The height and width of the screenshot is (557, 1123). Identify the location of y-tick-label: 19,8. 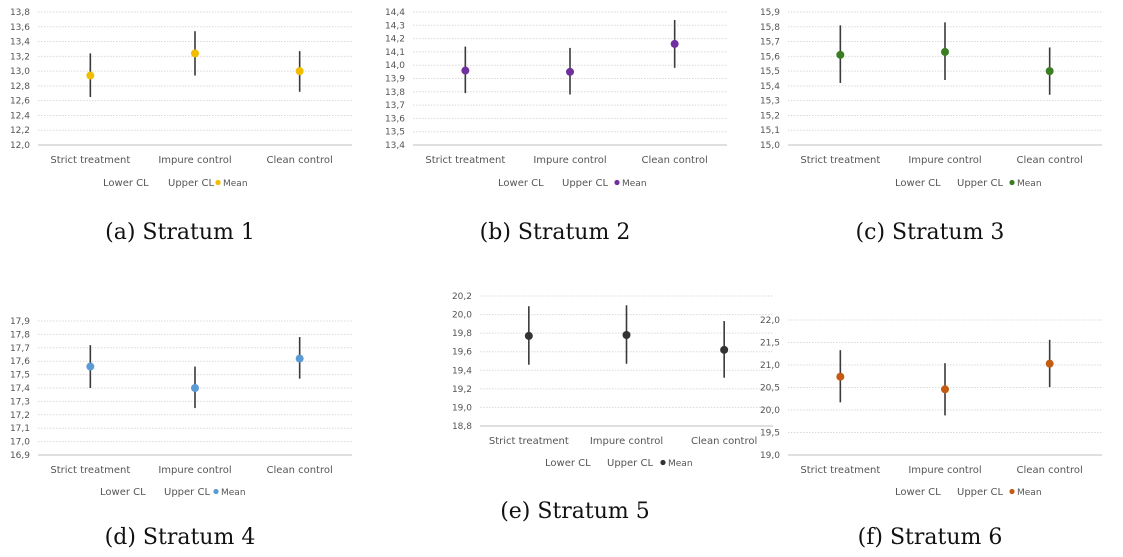
(462, 334).